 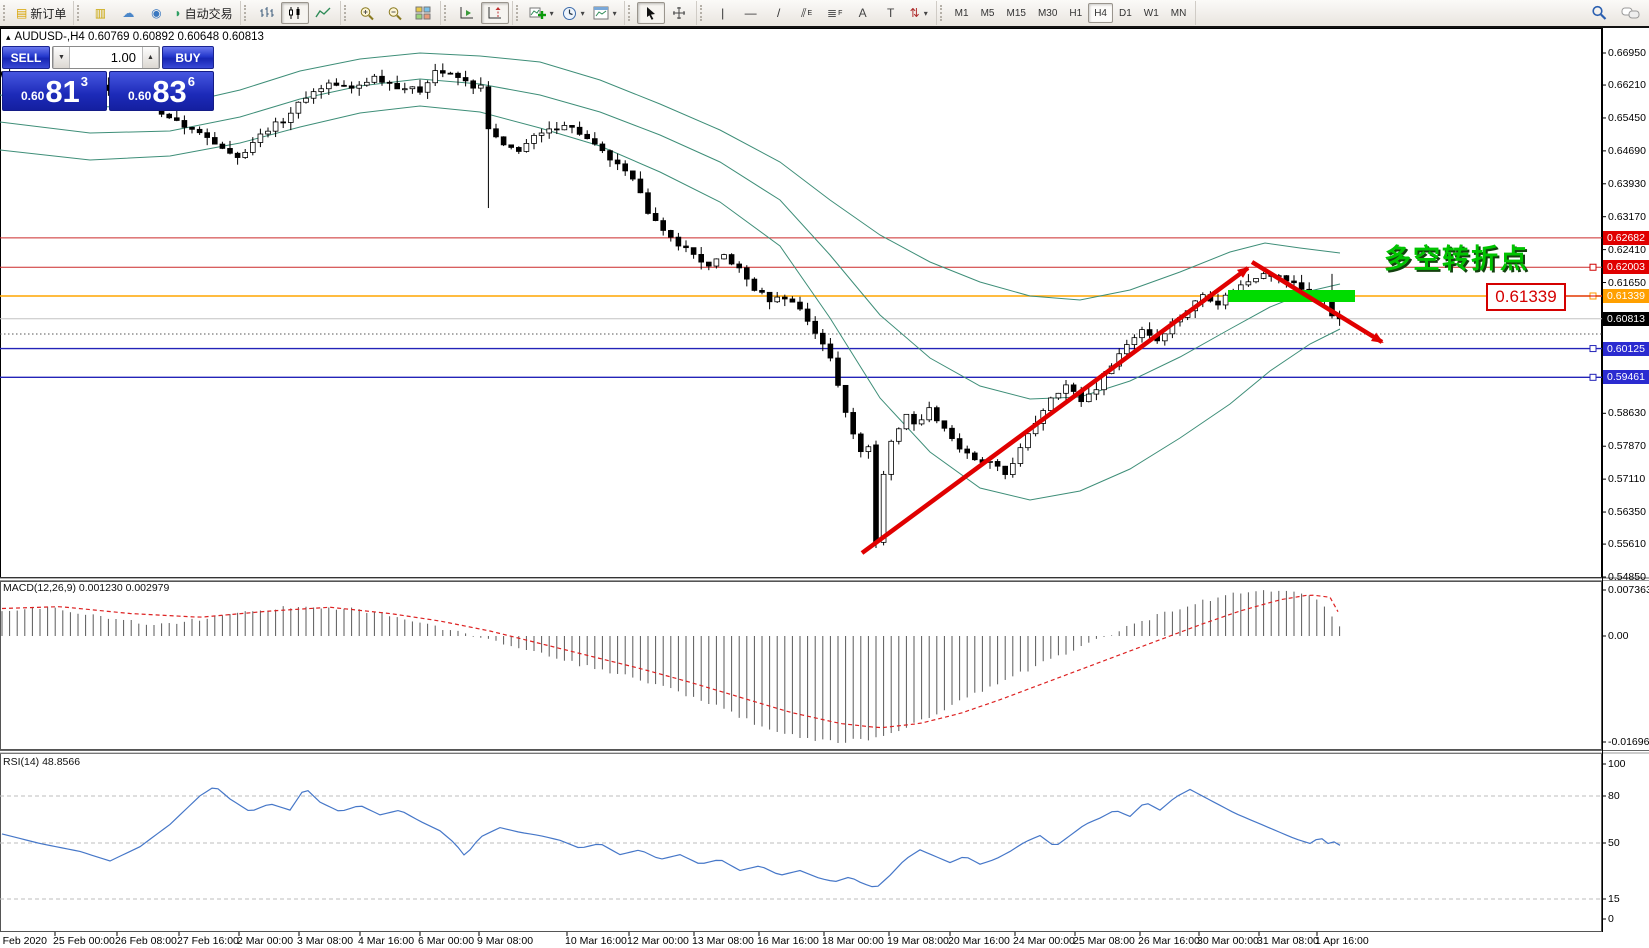 I want to click on indicators-button: ▾, so click(x=541, y=13).